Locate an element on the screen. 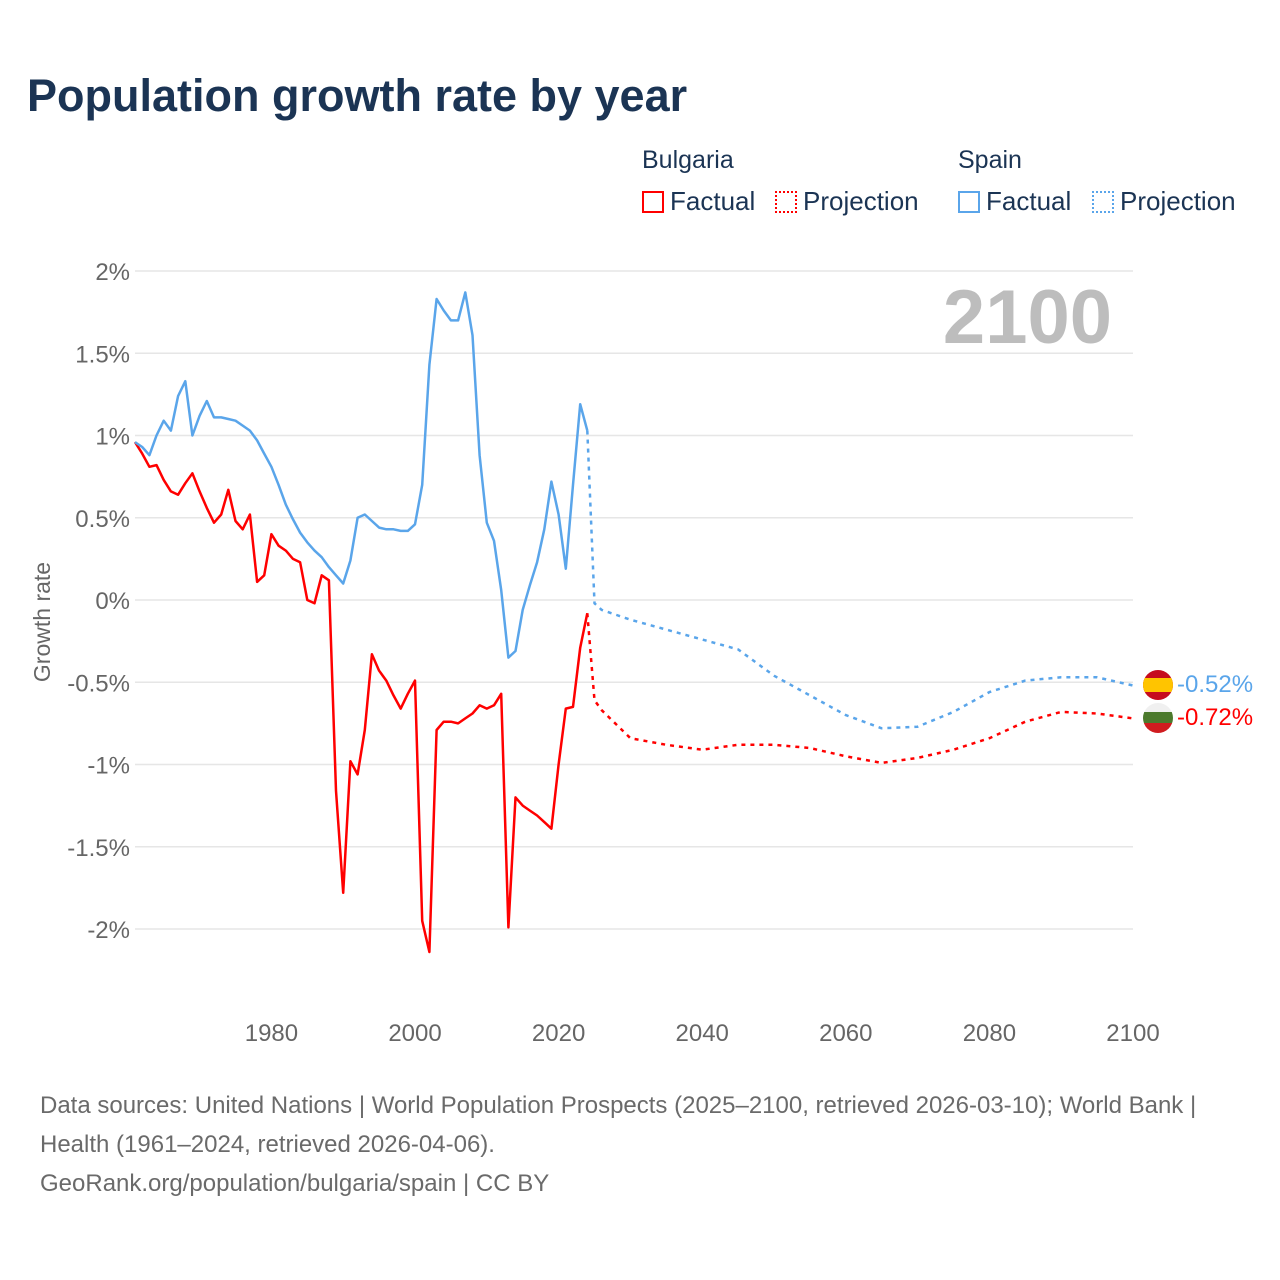 The height and width of the screenshot is (1280, 1280). bulgaria-flag-icon is located at coordinates (1158, 718).